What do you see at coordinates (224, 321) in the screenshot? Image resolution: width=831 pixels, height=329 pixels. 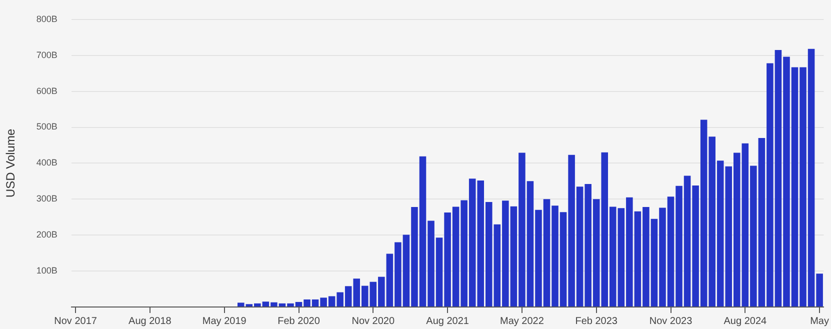 I see `x-tick-label: May 2019` at bounding box center [224, 321].